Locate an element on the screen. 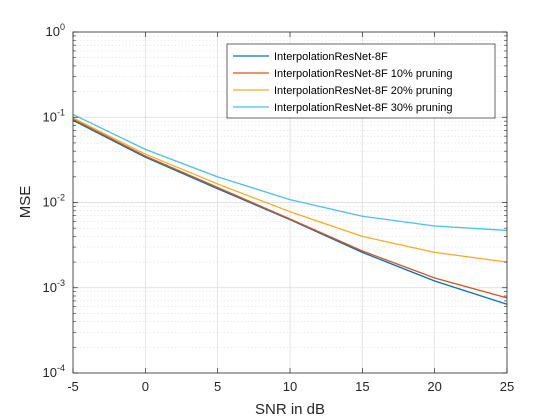 This screenshot has width=560, height=420. y-tick-label: 10⁰ is located at coordinates (55, 30).